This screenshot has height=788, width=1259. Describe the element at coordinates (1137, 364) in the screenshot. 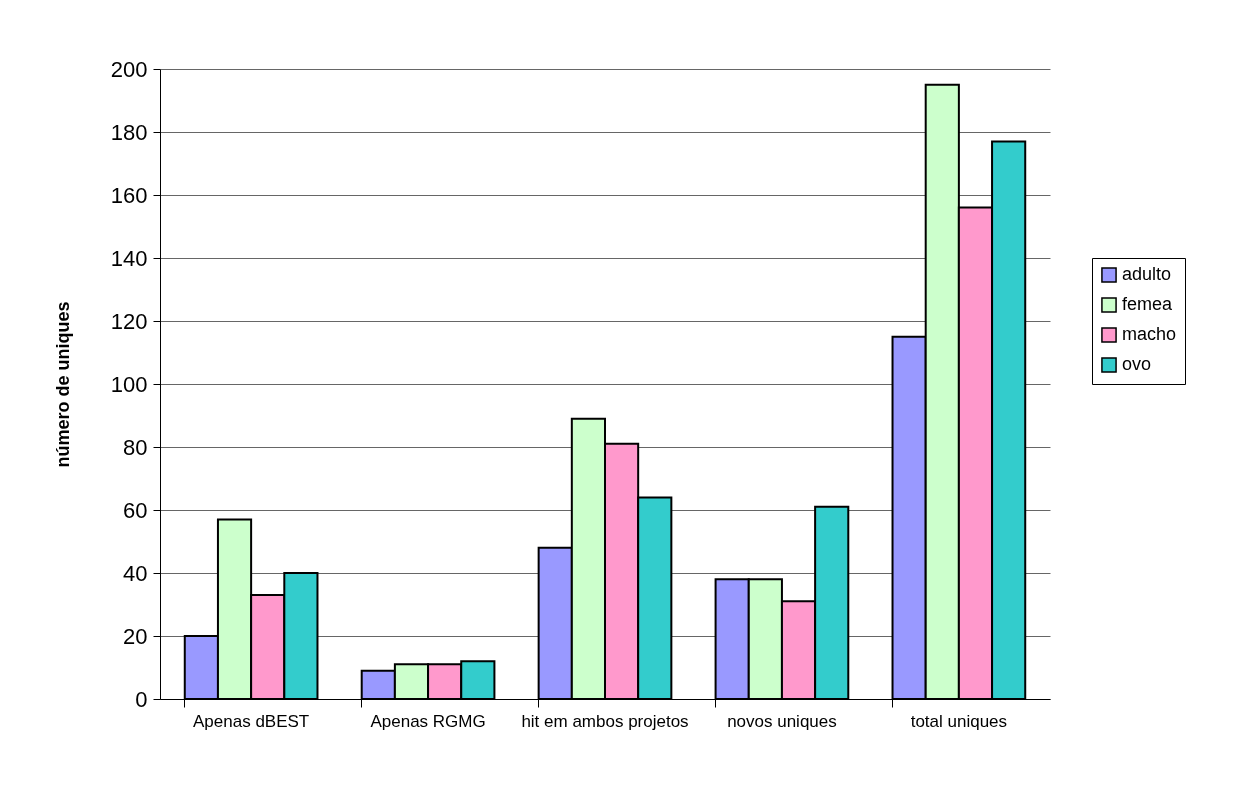

I see `legend-label: ovo` at that location.